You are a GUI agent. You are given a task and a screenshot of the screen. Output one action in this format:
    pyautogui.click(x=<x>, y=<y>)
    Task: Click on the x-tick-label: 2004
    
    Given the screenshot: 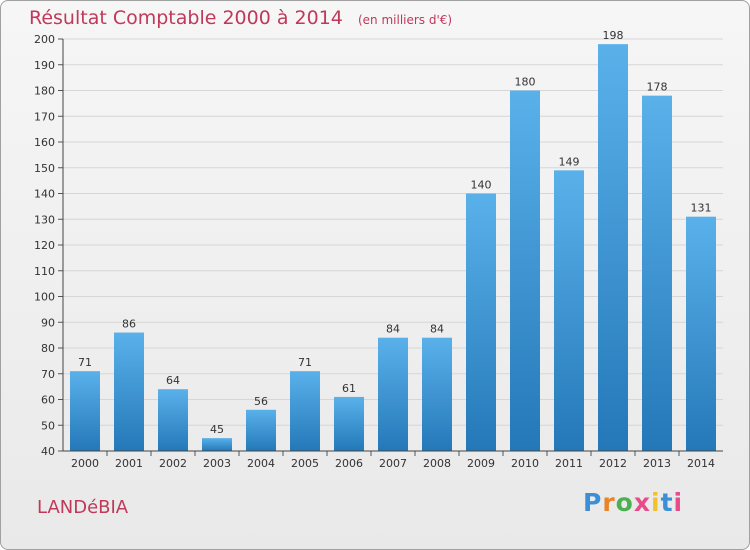 What is the action you would take?
    pyautogui.click(x=261, y=463)
    